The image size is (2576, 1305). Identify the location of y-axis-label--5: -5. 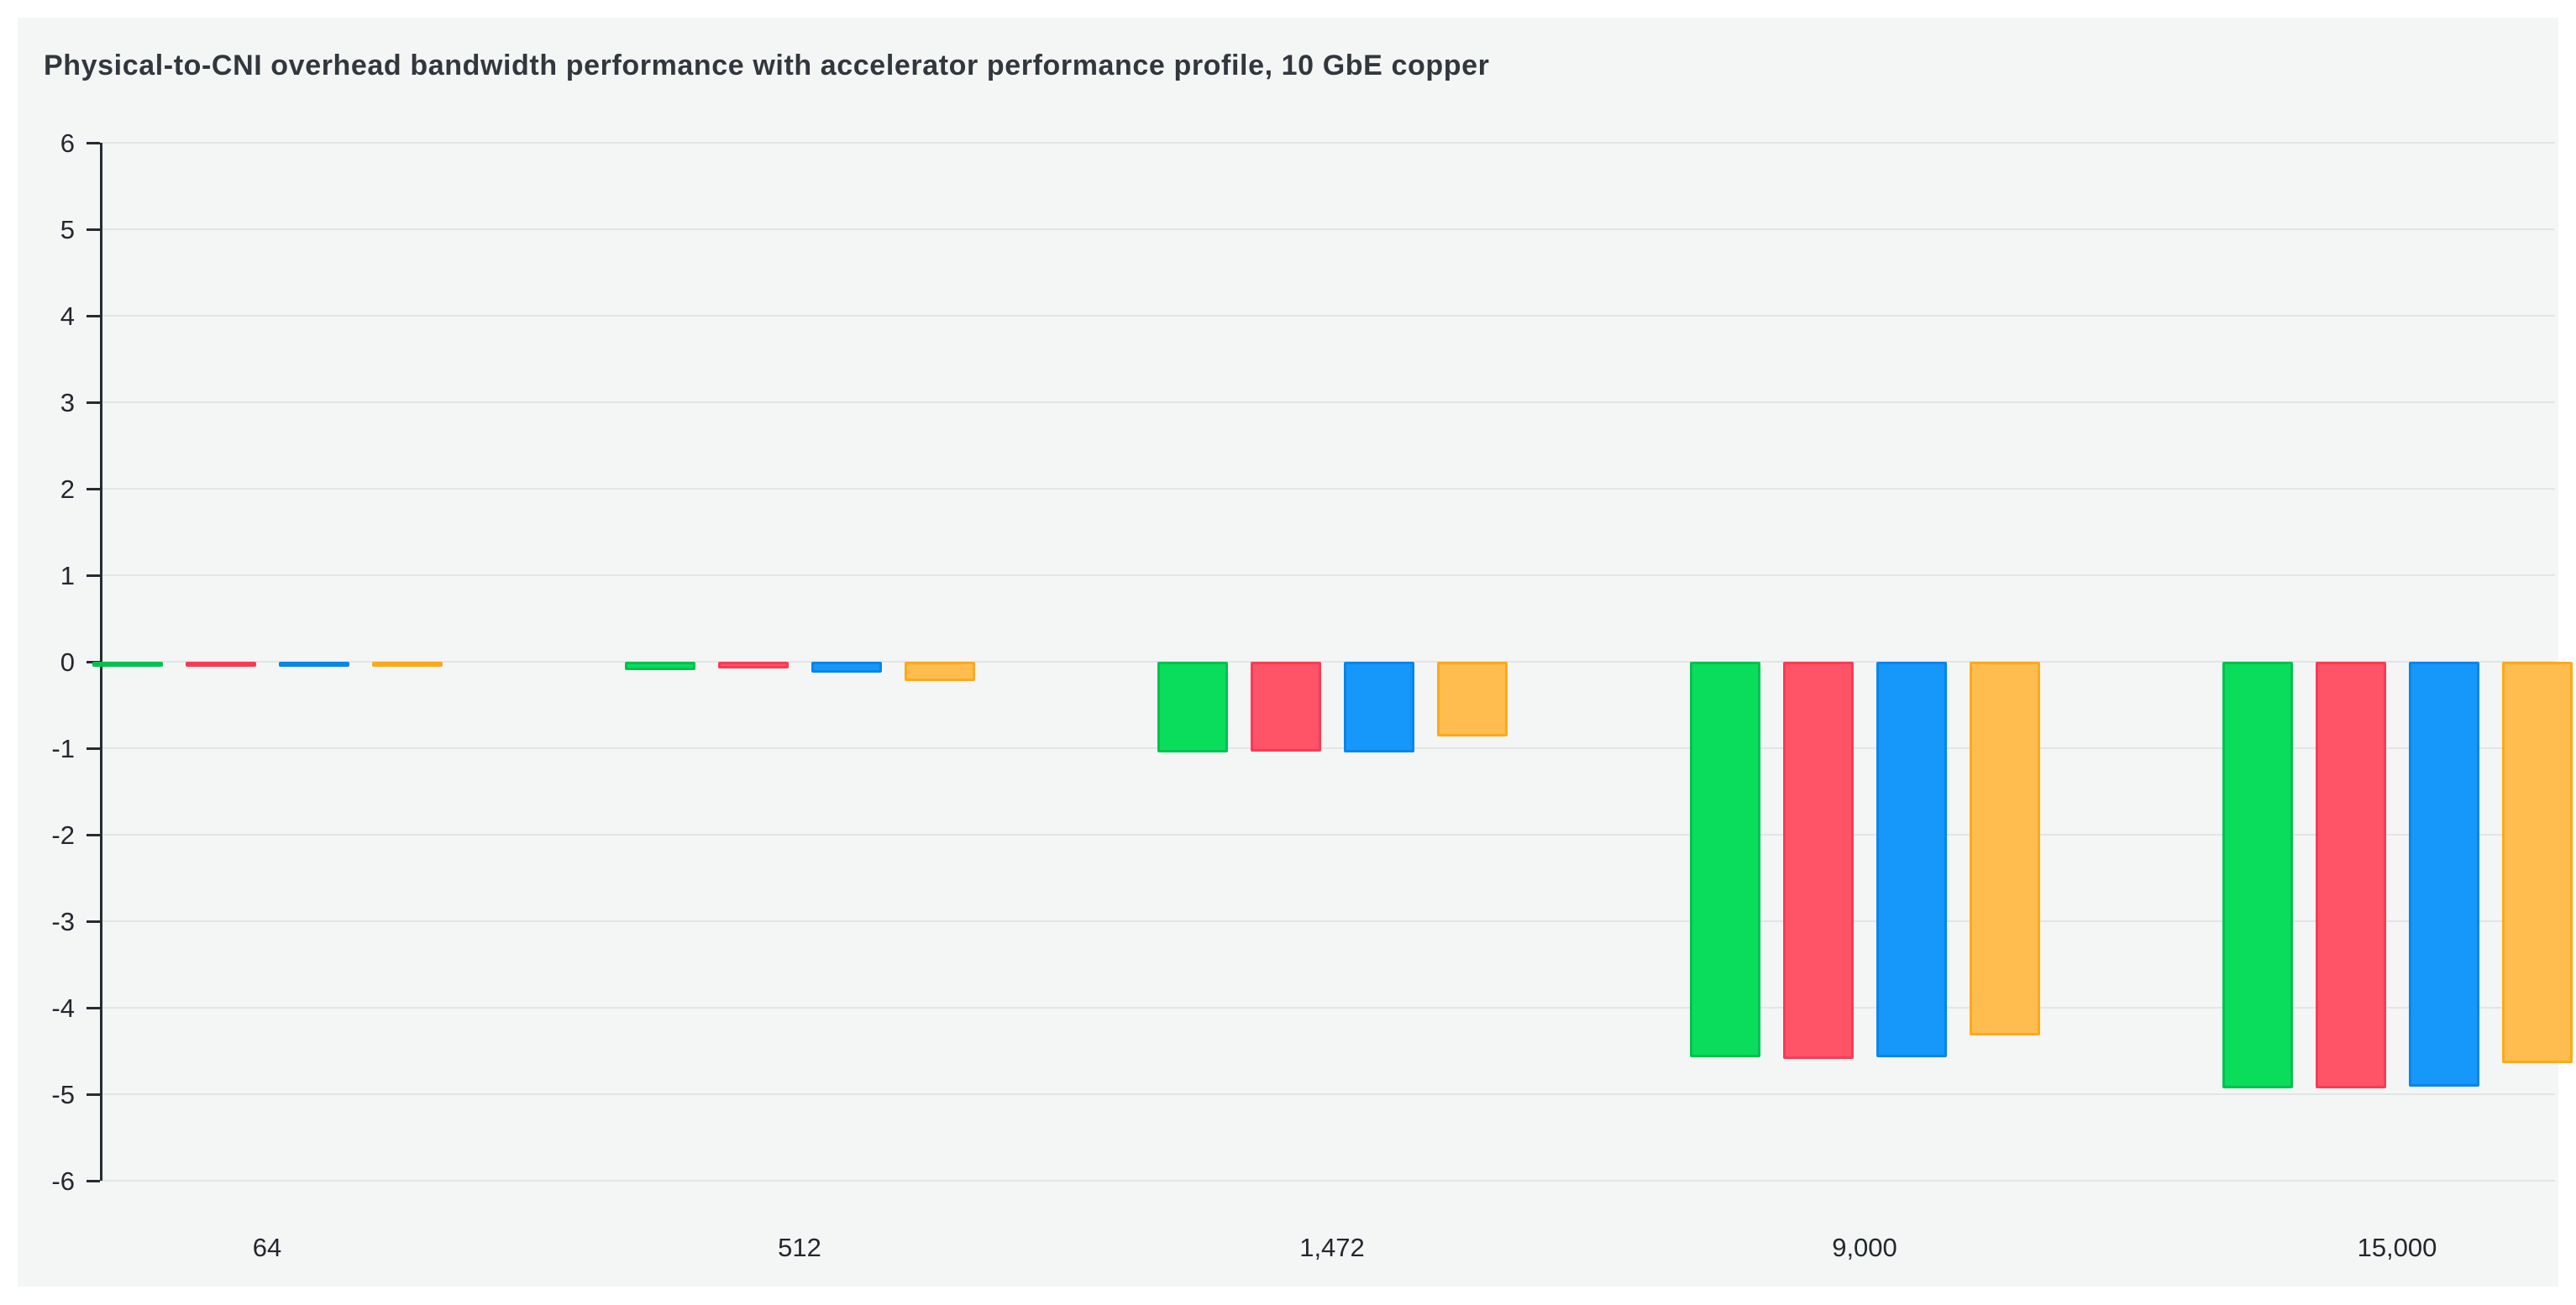
(63, 1094).